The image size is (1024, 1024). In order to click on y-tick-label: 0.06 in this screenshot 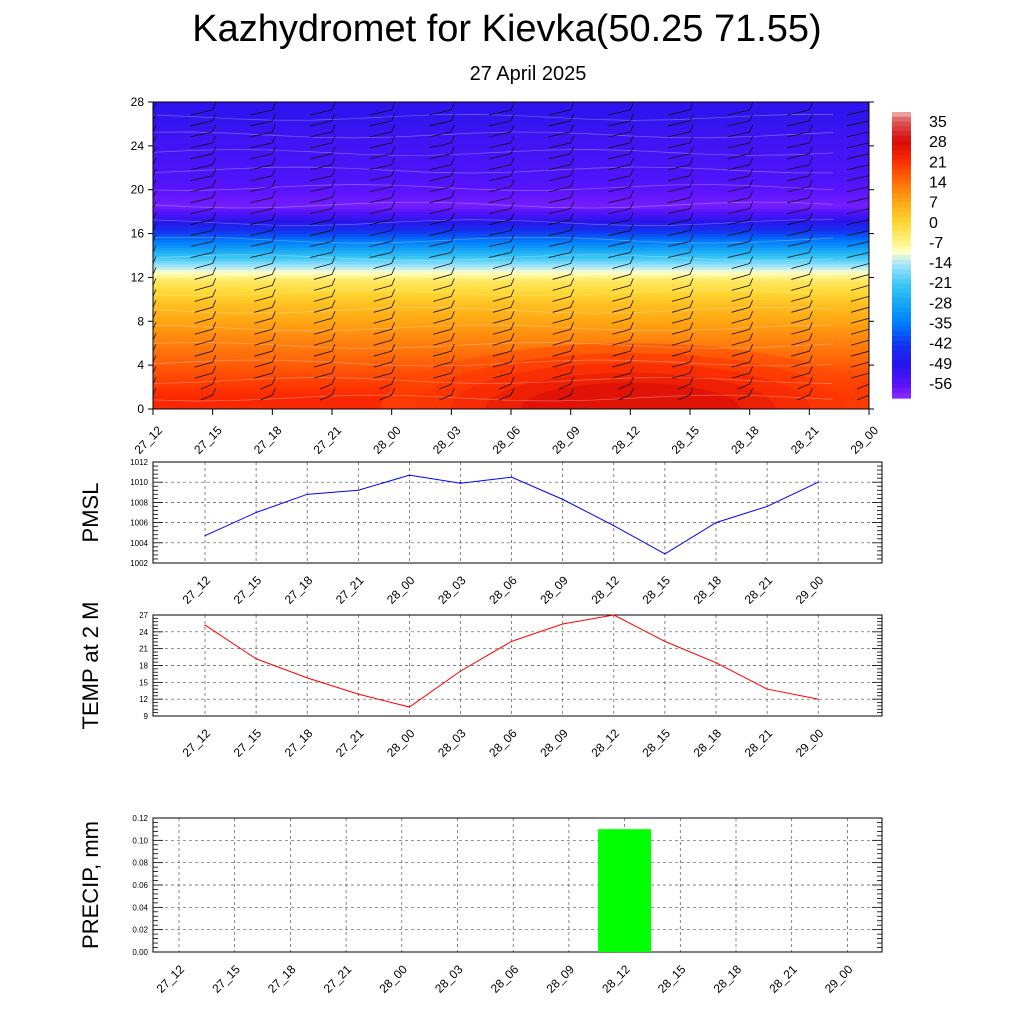, I will do `click(140, 885)`.